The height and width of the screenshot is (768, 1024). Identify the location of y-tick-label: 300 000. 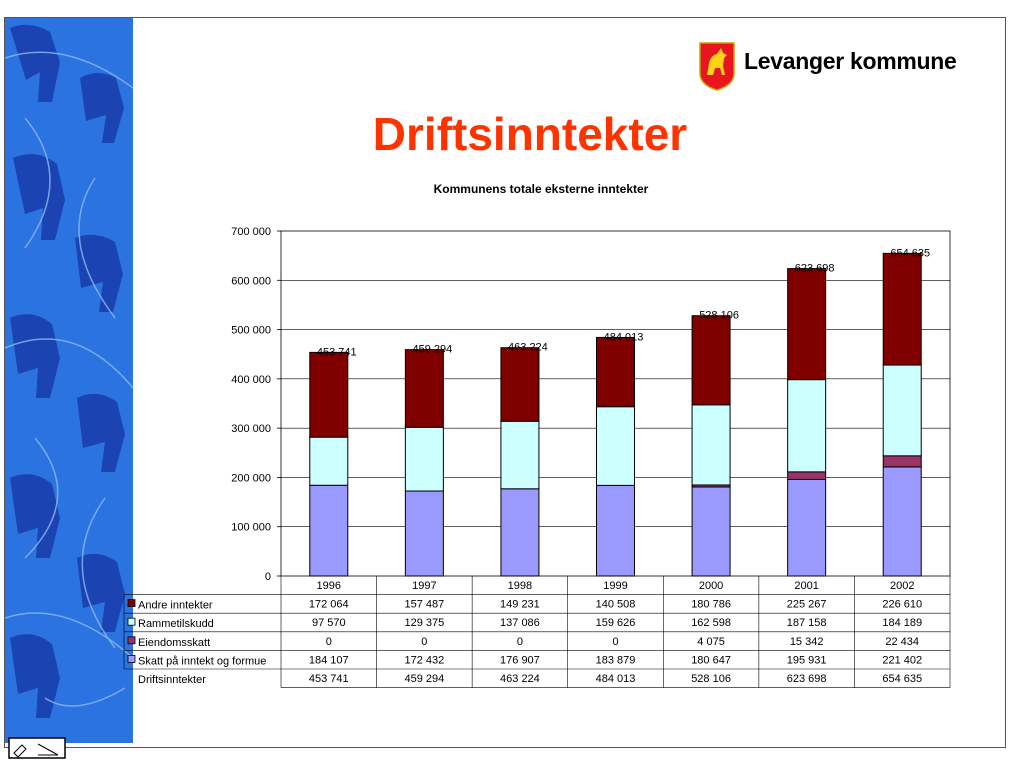
(251, 429).